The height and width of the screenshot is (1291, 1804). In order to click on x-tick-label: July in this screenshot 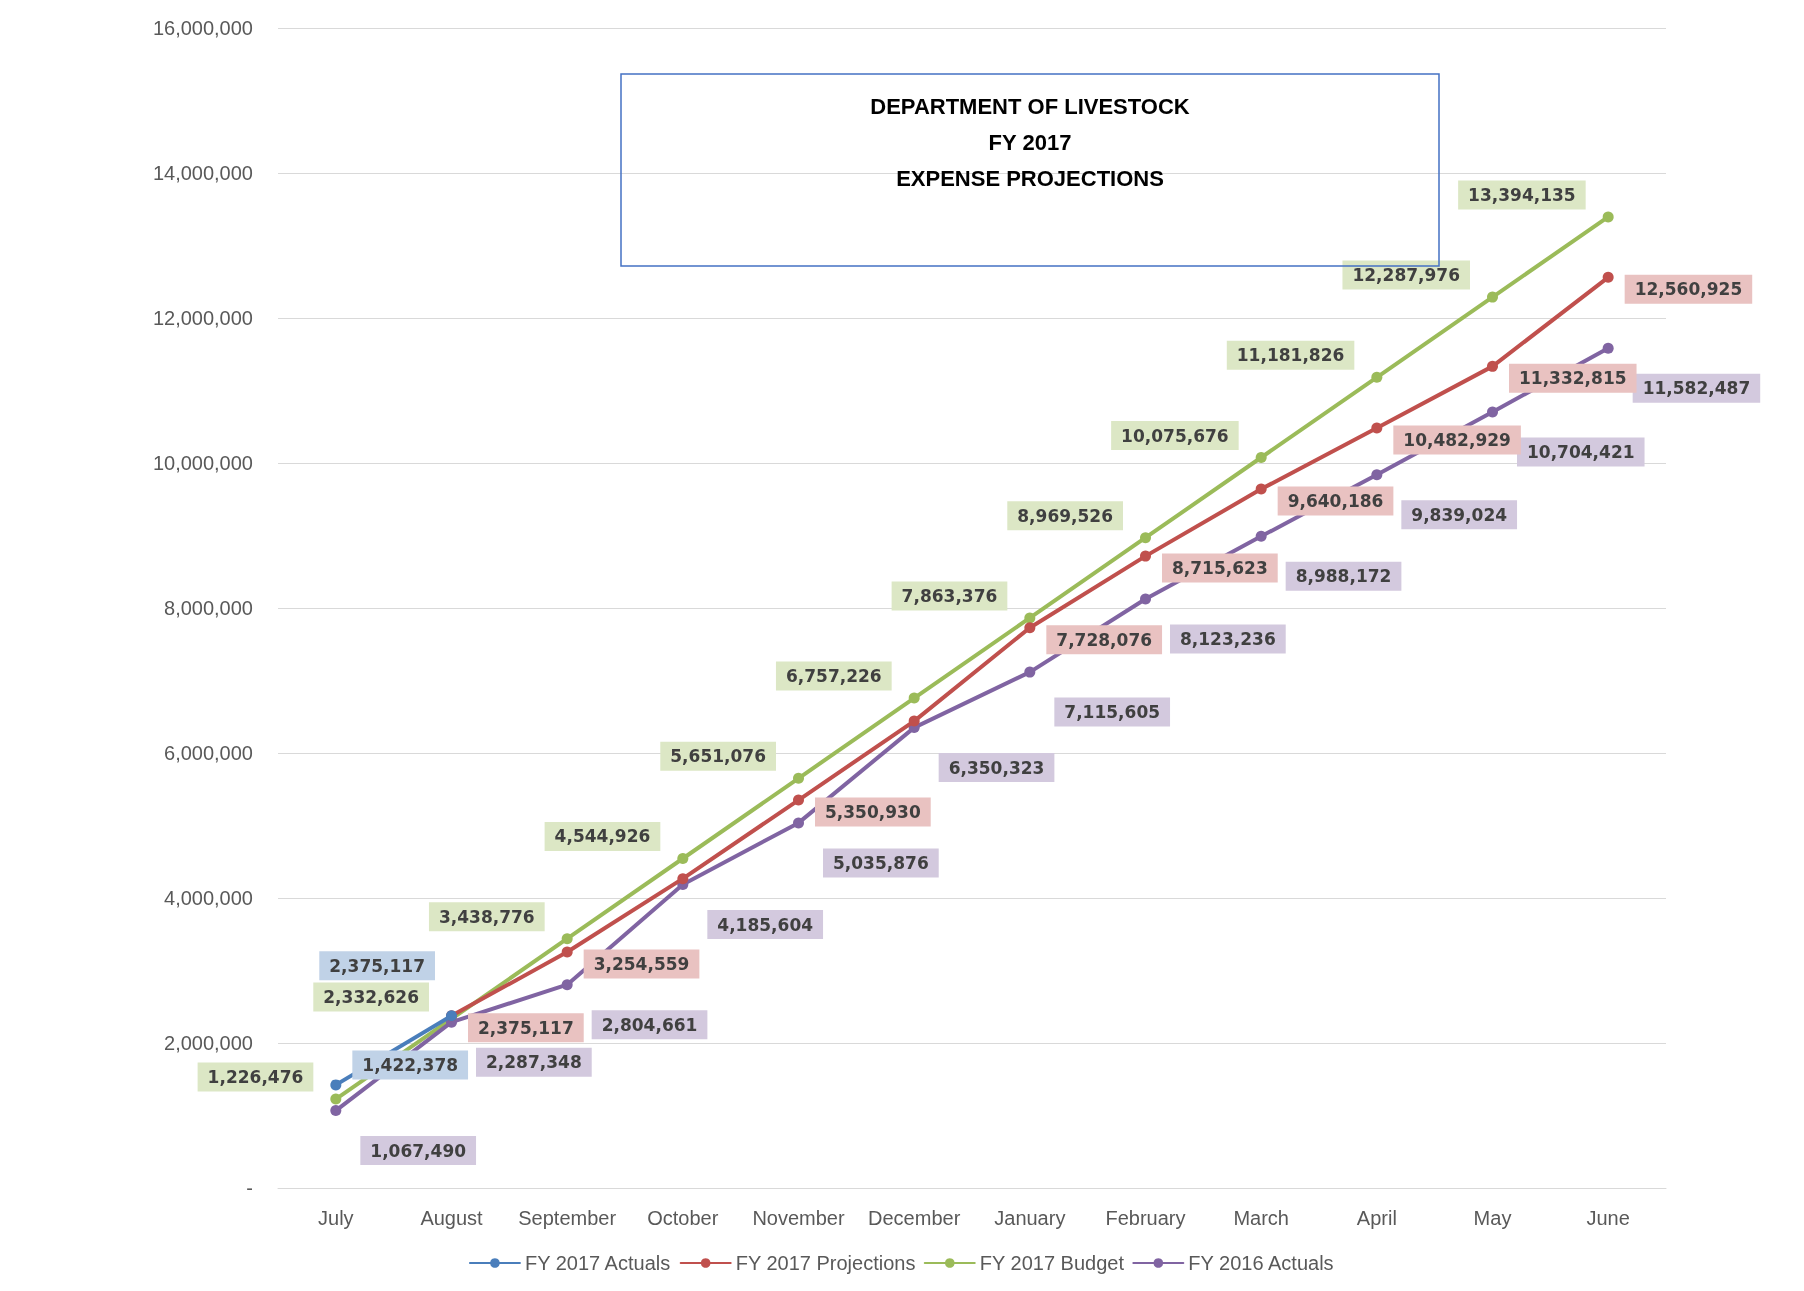, I will do `click(336, 1218)`.